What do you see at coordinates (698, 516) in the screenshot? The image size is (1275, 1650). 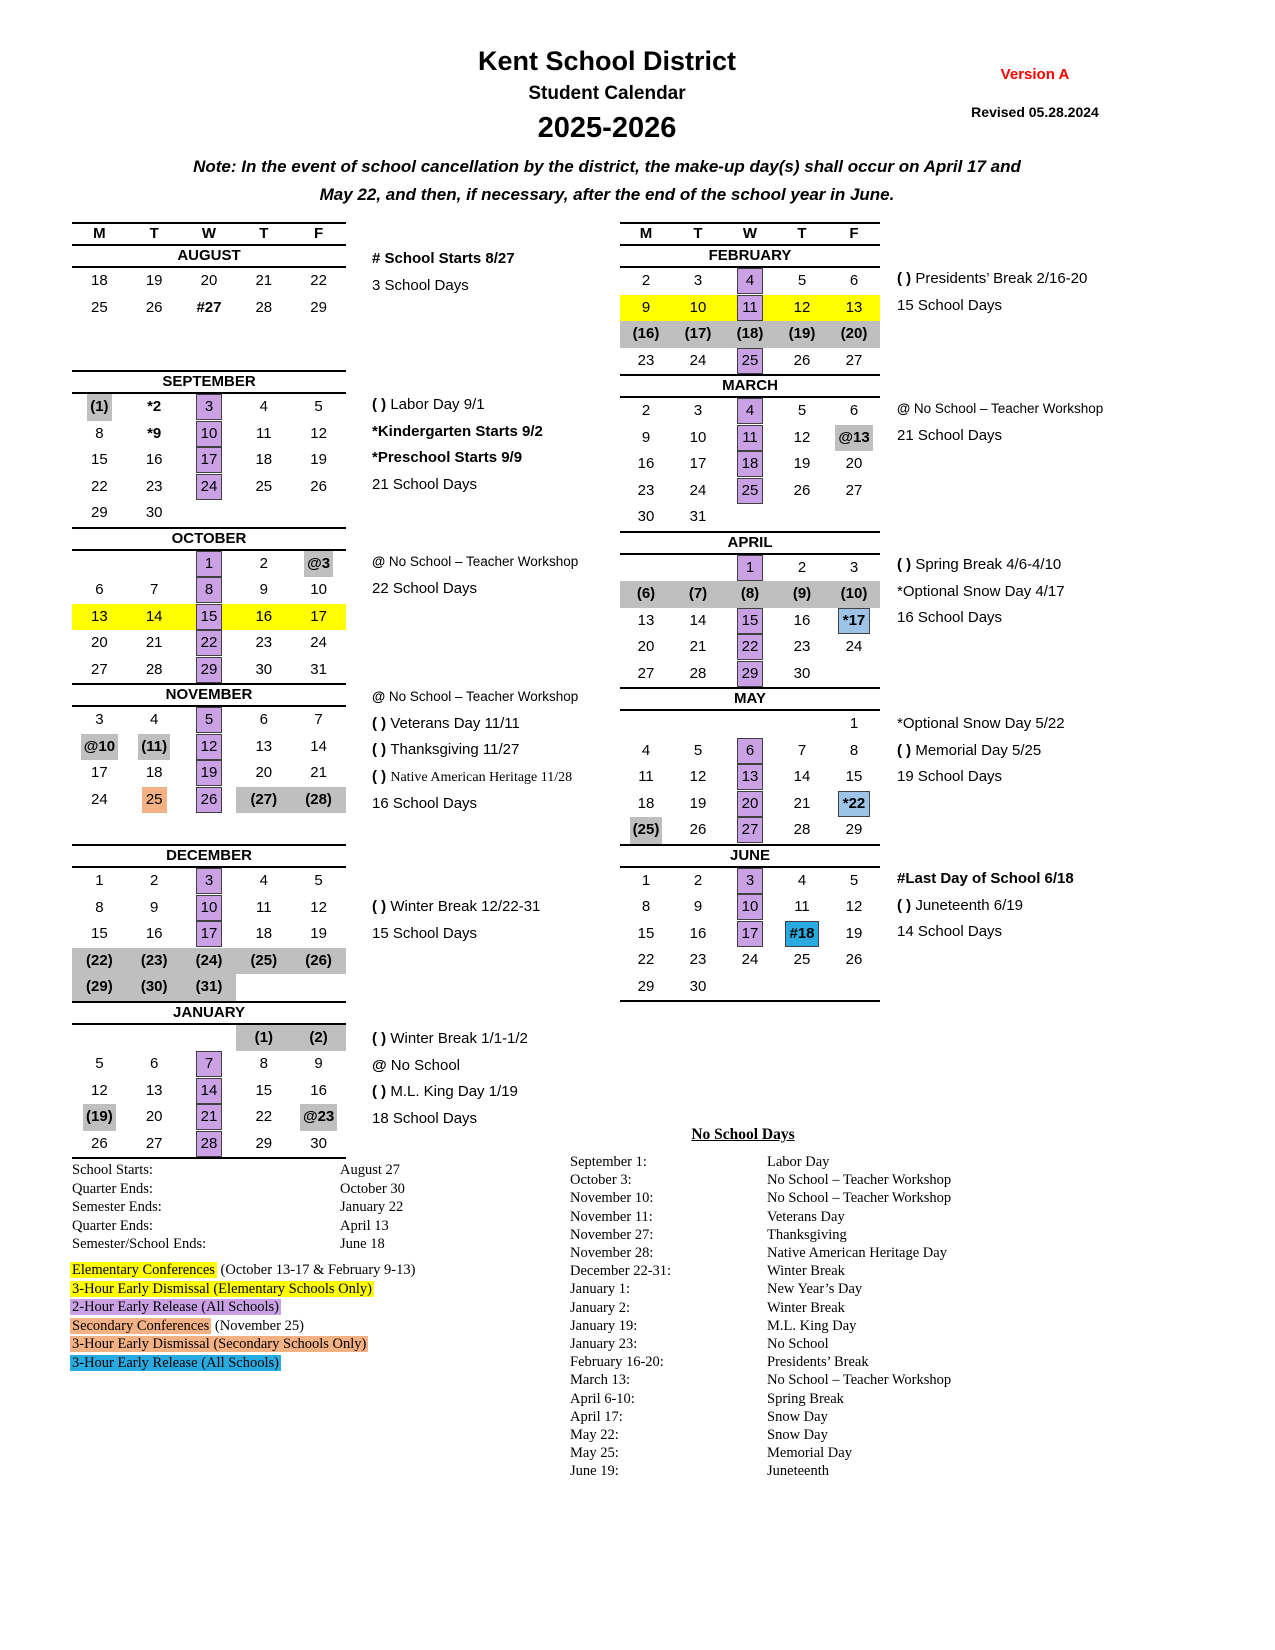 I see `calendar-day-cell: 31` at bounding box center [698, 516].